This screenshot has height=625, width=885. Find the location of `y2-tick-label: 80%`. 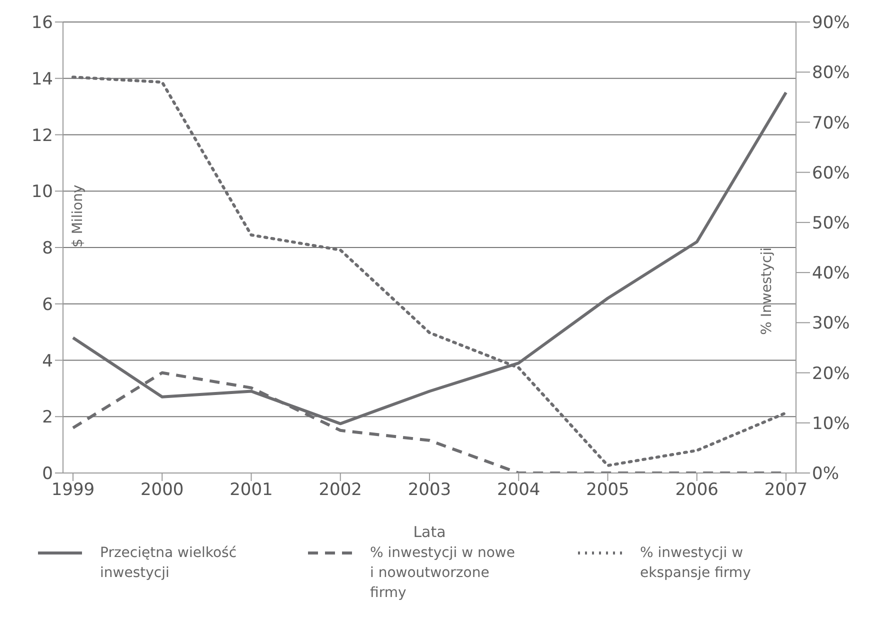

y2-tick-label: 80% is located at coordinates (831, 73).